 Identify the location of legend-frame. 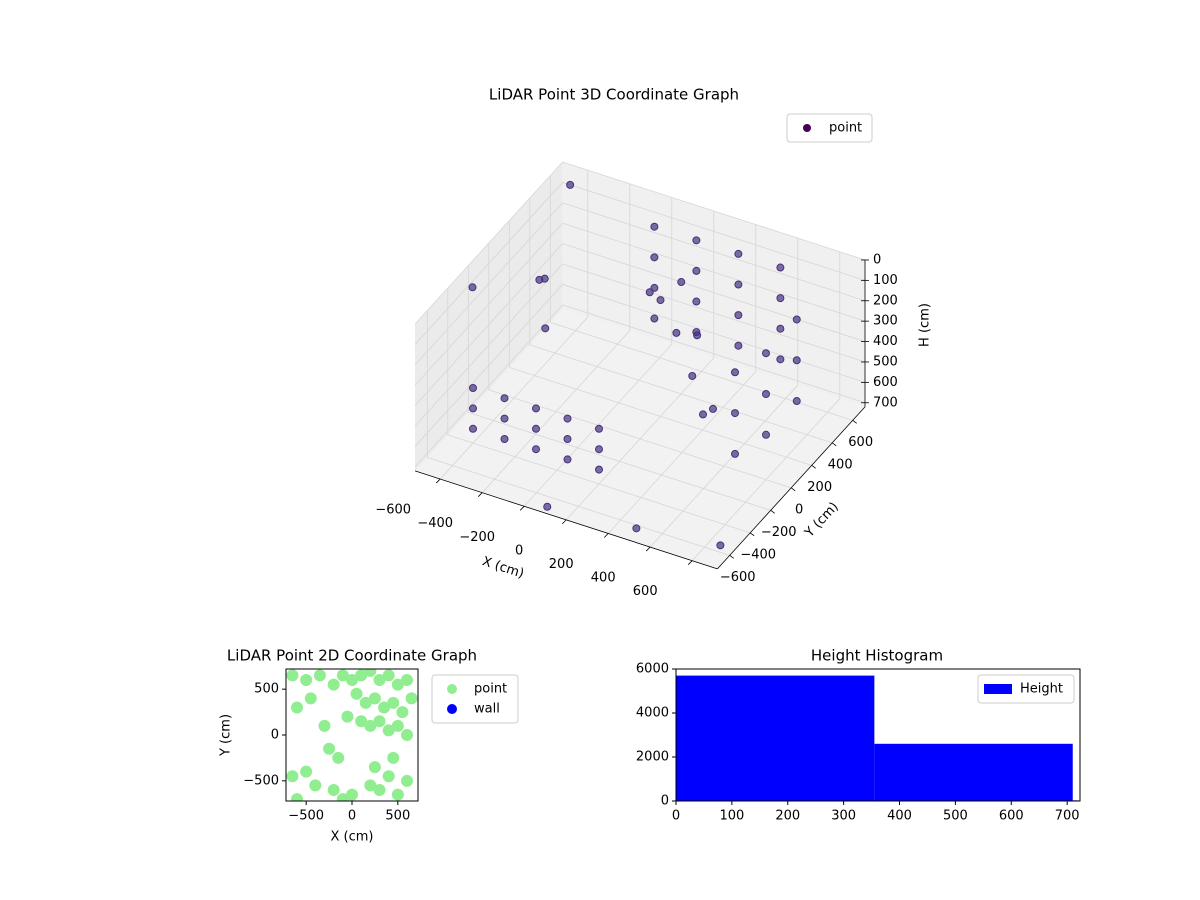
(1026, 689).